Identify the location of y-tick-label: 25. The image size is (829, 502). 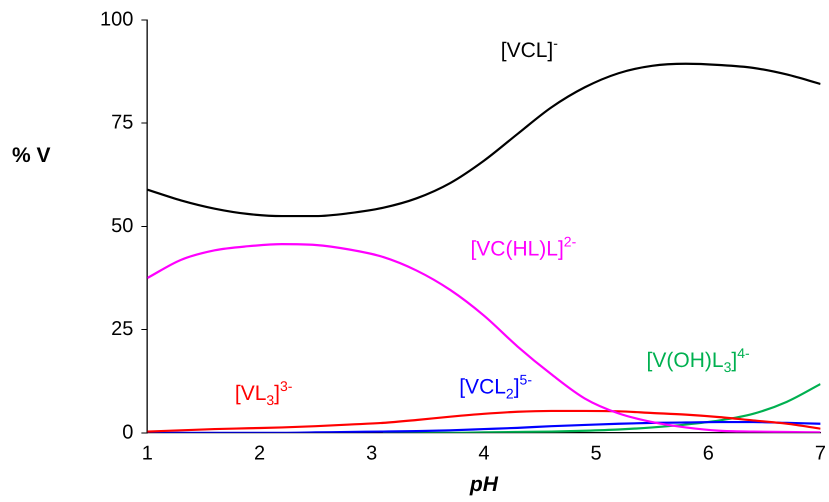
(122, 329).